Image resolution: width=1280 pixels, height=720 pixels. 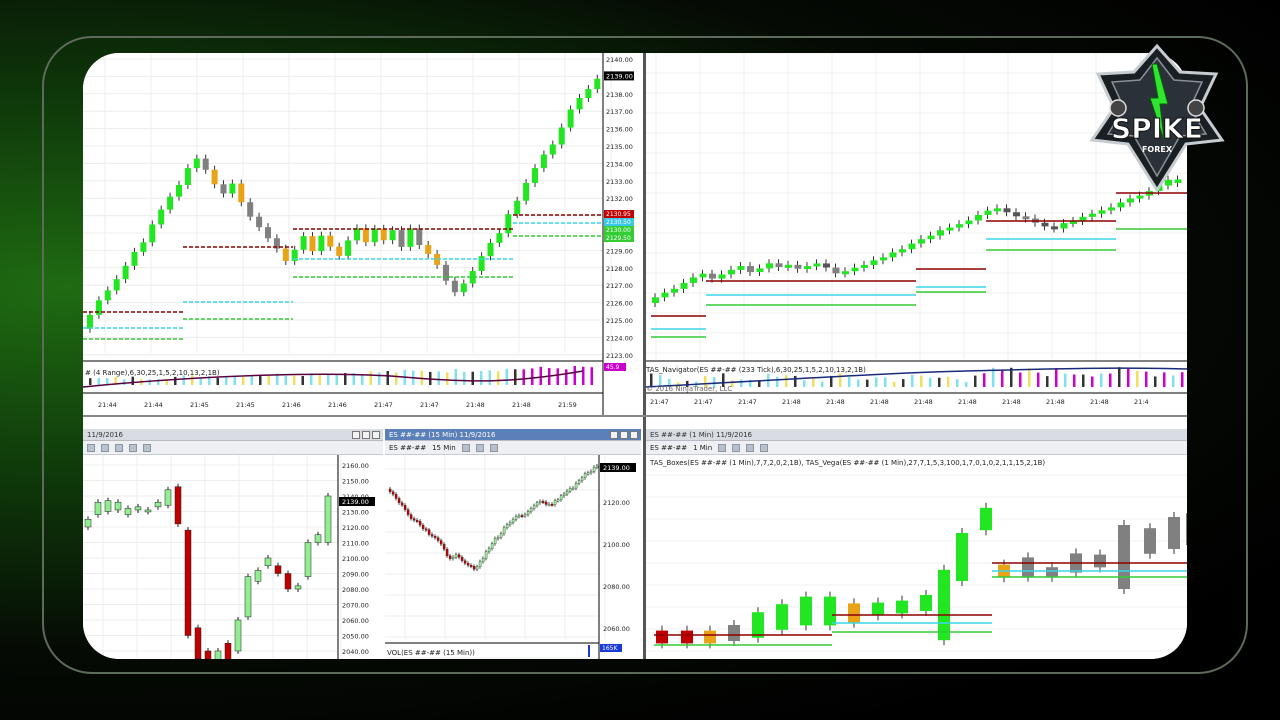 What do you see at coordinates (245, 405) in the screenshot?
I see `time-tick-label: 21:45` at bounding box center [245, 405].